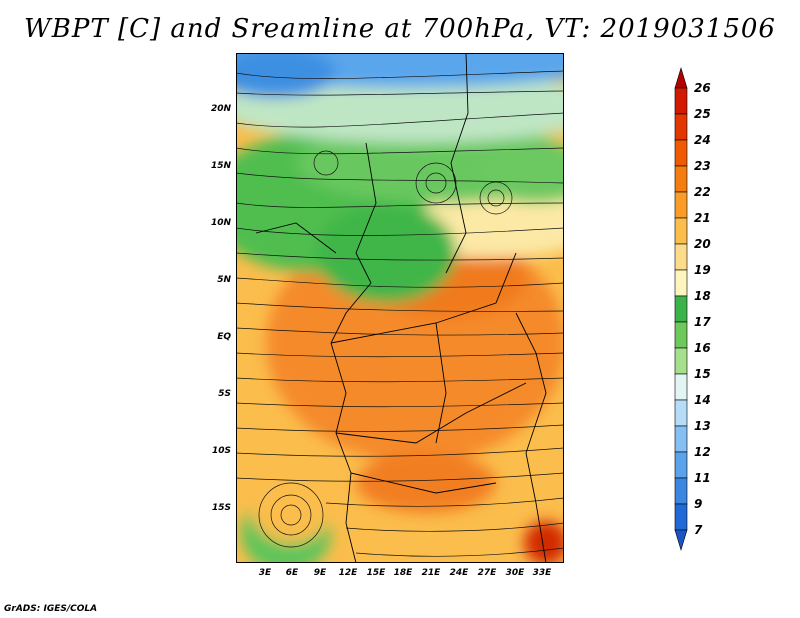  Describe the element at coordinates (702, 478) in the screenshot. I see `colorbar-label: 11` at that location.